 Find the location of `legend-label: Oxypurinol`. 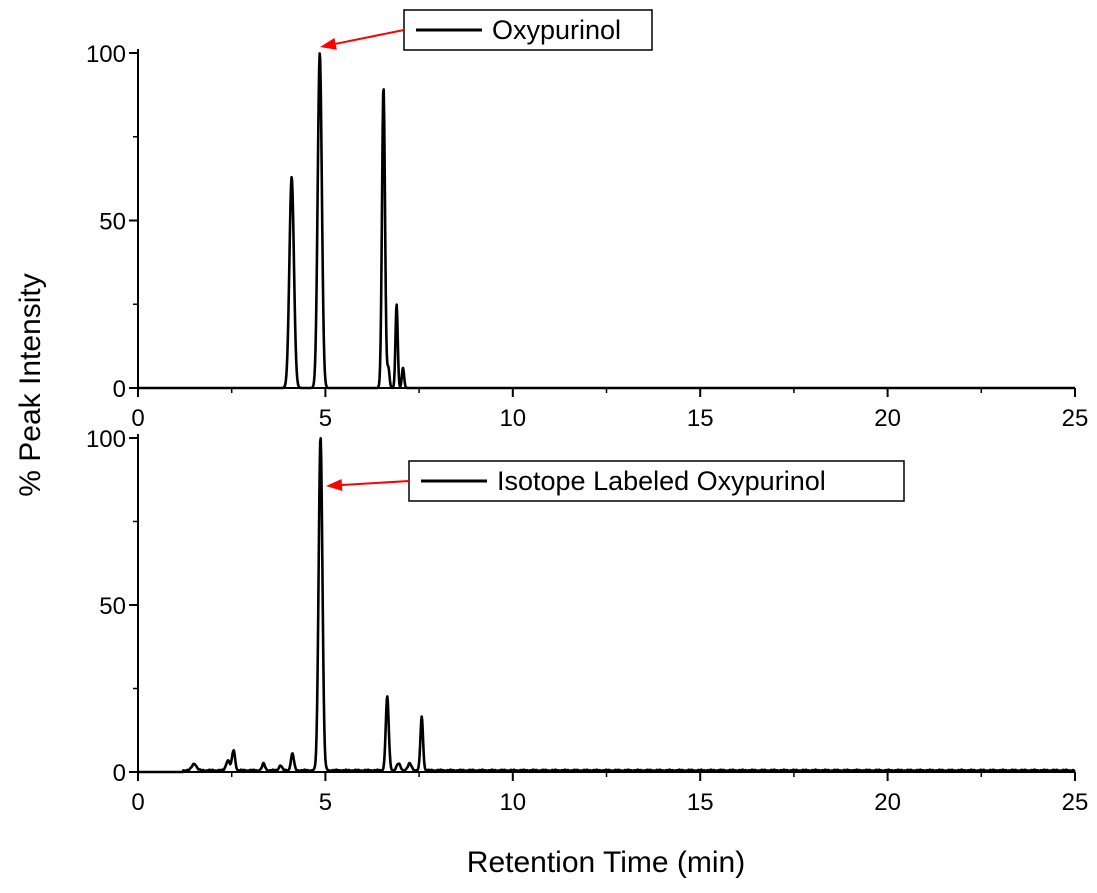

legend-label: Oxypurinol is located at coordinates (556, 30).